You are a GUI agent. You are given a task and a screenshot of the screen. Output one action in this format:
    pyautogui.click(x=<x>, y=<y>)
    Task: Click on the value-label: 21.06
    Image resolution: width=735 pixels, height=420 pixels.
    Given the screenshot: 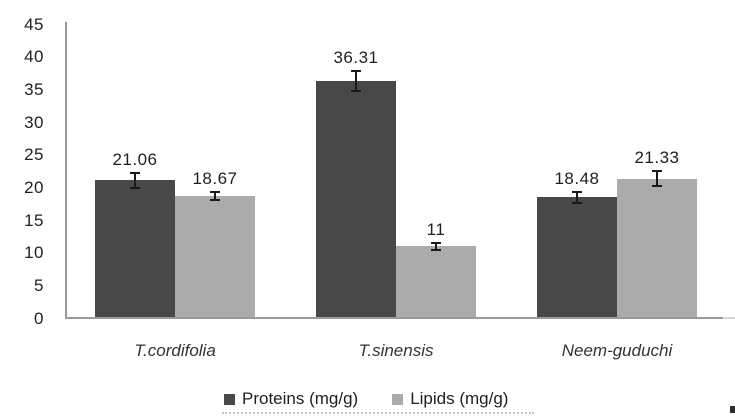 What is the action you would take?
    pyautogui.click(x=135, y=159)
    